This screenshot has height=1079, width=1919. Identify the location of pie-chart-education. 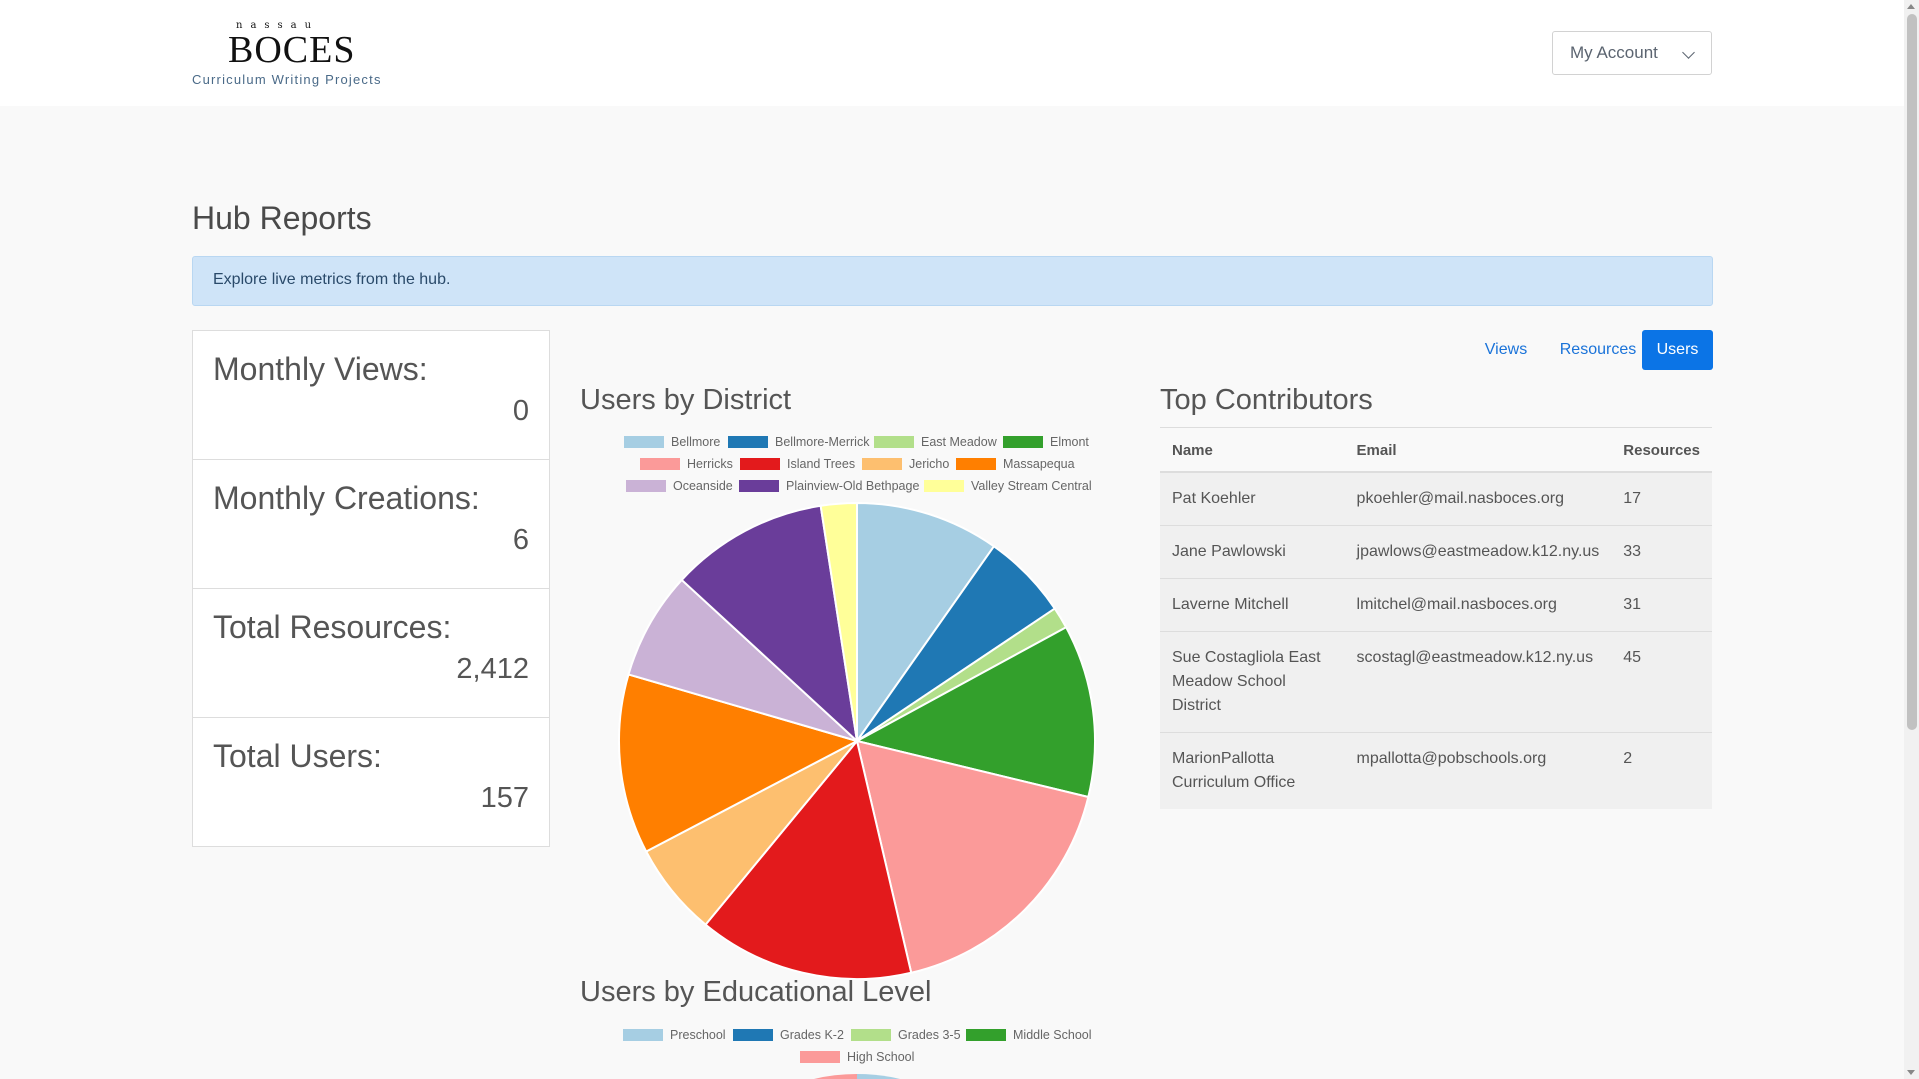
(857, 1076).